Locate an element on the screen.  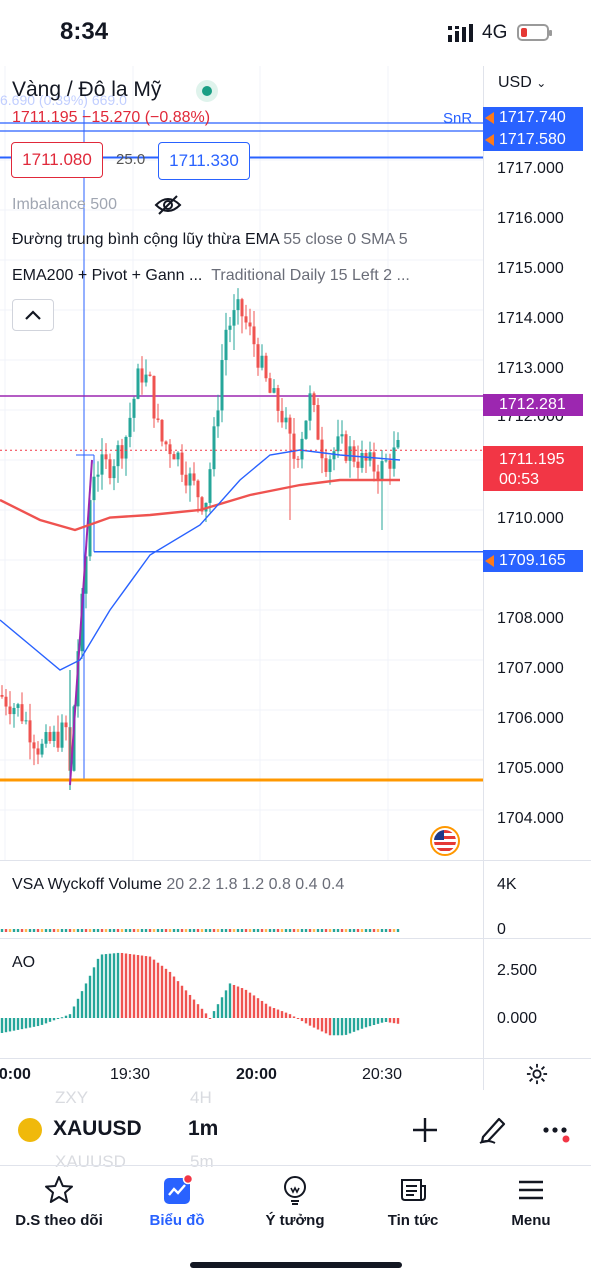
tab-watchlist: D.S theo dõi is located at coordinates (59, 1204).